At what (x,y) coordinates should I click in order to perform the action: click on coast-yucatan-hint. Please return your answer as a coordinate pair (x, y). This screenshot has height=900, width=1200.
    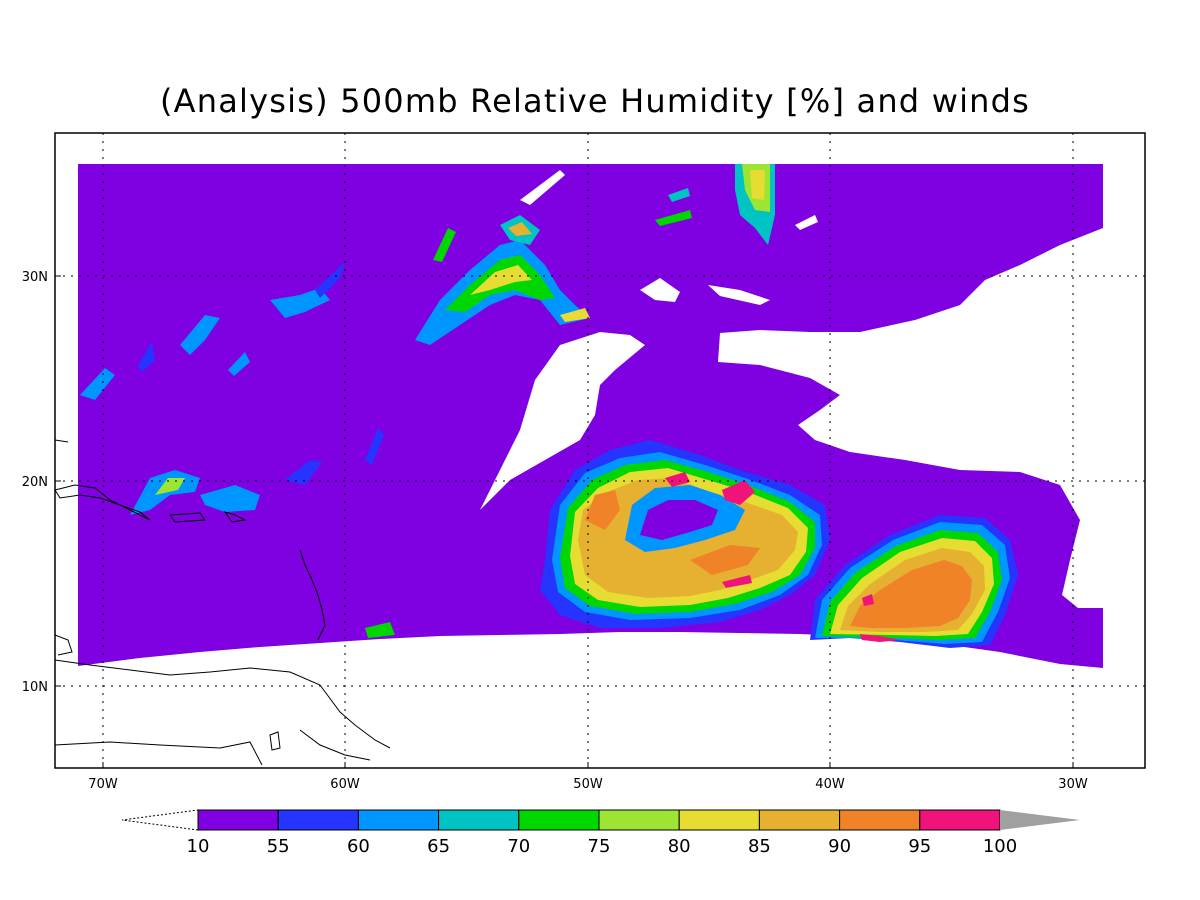
    Looking at the image, I should click on (61, 441).